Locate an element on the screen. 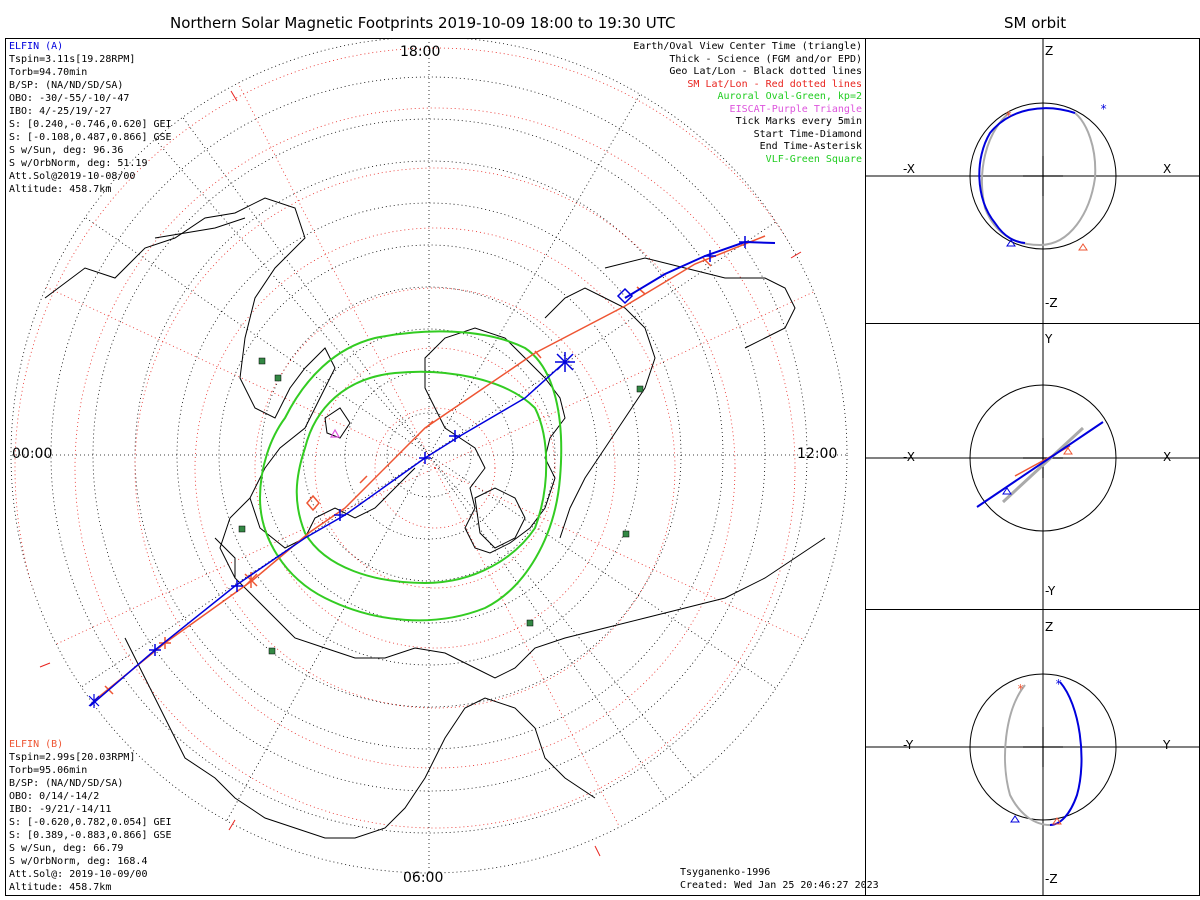 This screenshot has width=1200, height=900. orbit-xz-top: Z is located at coordinates (1049, 51).